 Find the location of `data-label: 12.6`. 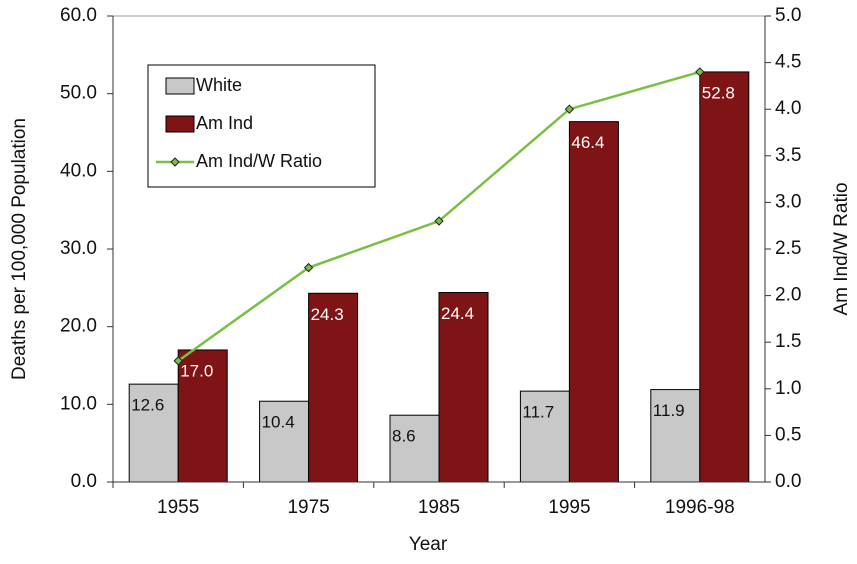

data-label: 12.6 is located at coordinates (147, 405).